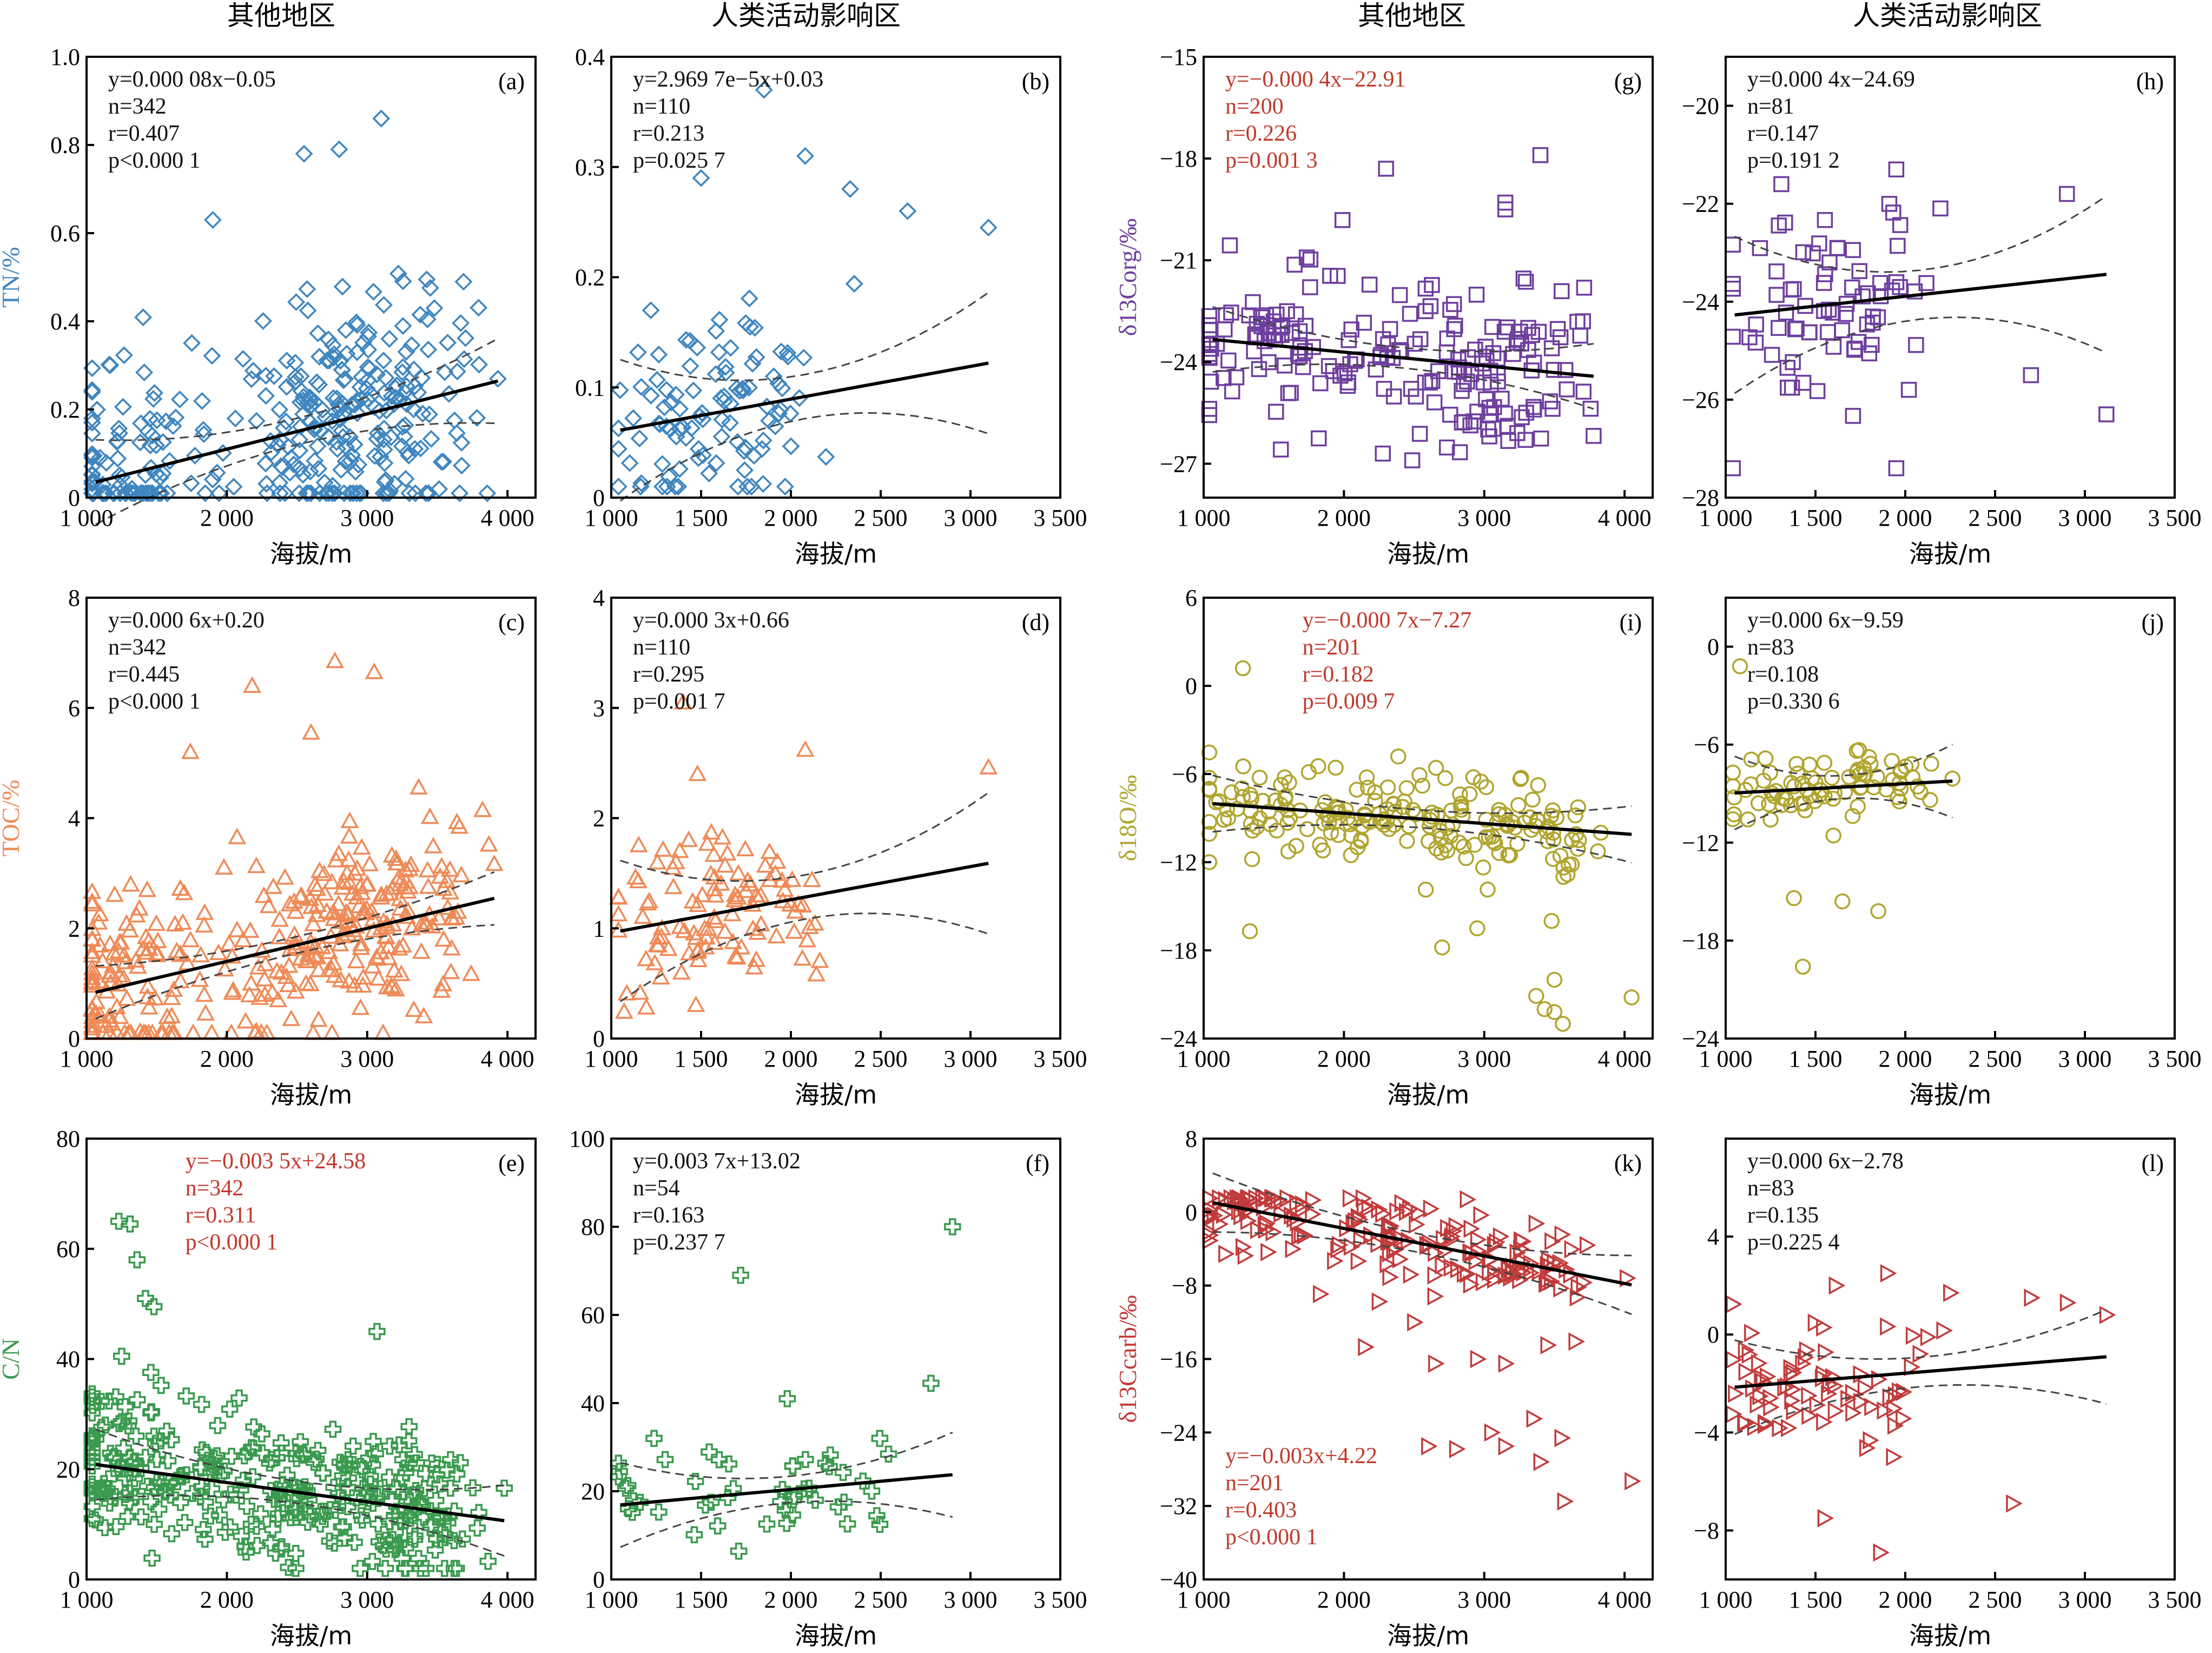  Describe the element at coordinates (1625, 1599) in the screenshot. I see `x-tick-label: 4 000` at that location.